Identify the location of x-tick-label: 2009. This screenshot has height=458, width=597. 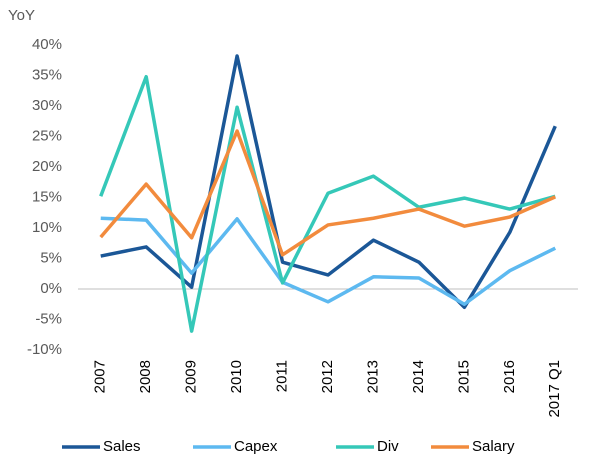
(191, 376).